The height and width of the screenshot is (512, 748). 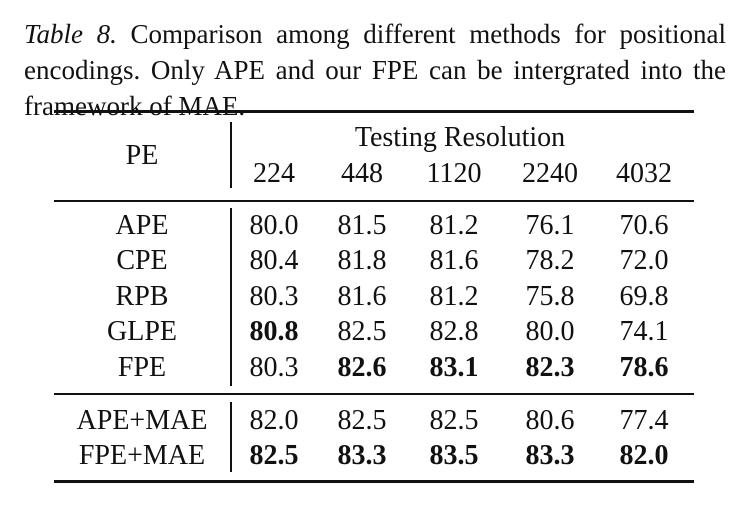 I want to click on table-cell: 82.3, so click(x=550, y=367).